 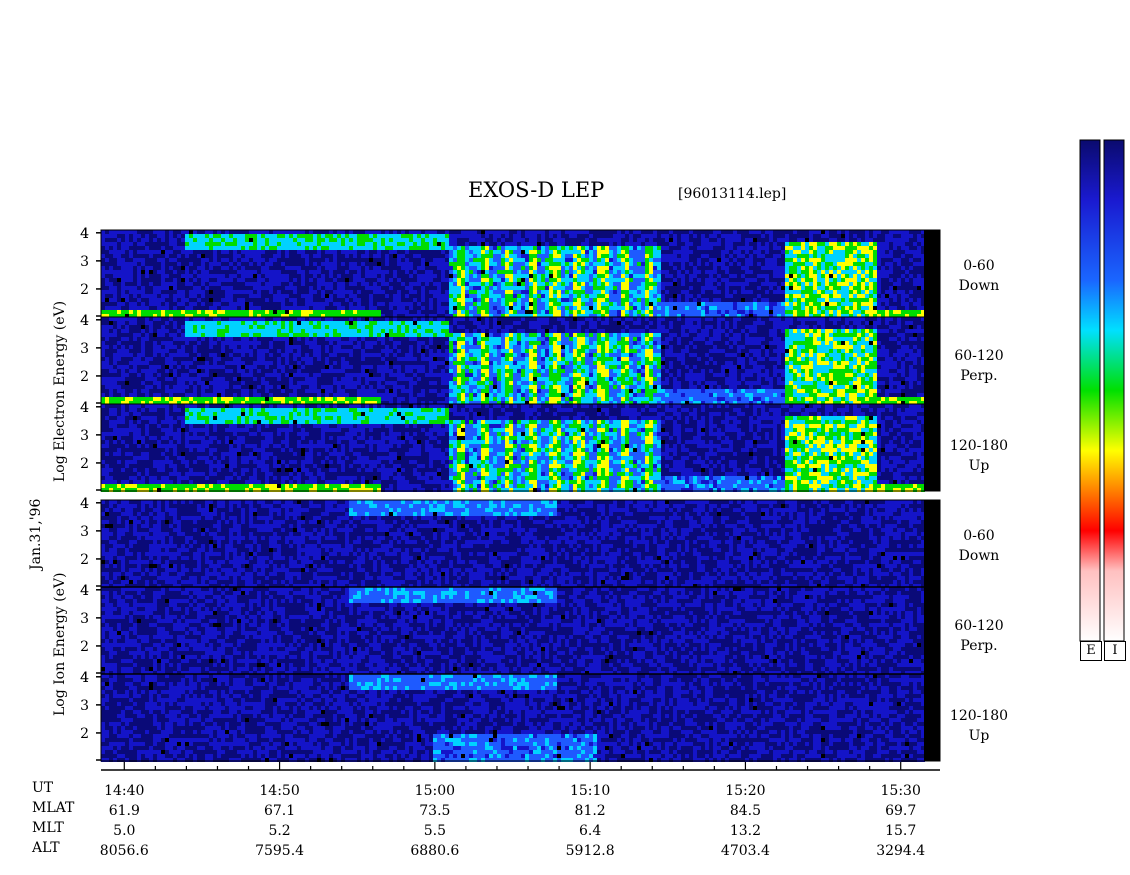 What do you see at coordinates (900, 851) in the screenshot?
I see `ephemeris-alt-value: 3294.4` at bounding box center [900, 851].